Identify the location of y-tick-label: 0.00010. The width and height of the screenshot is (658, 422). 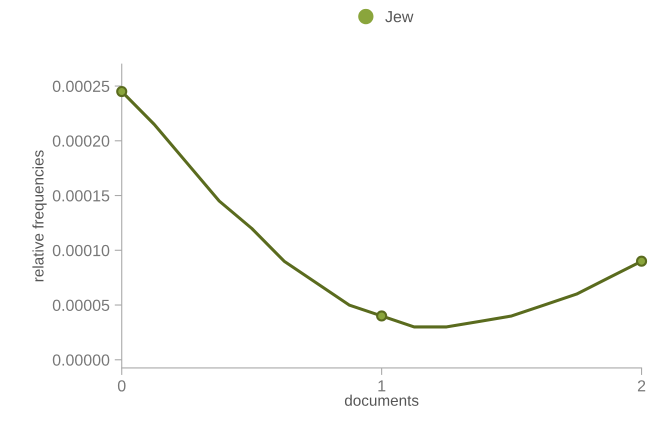
(81, 250).